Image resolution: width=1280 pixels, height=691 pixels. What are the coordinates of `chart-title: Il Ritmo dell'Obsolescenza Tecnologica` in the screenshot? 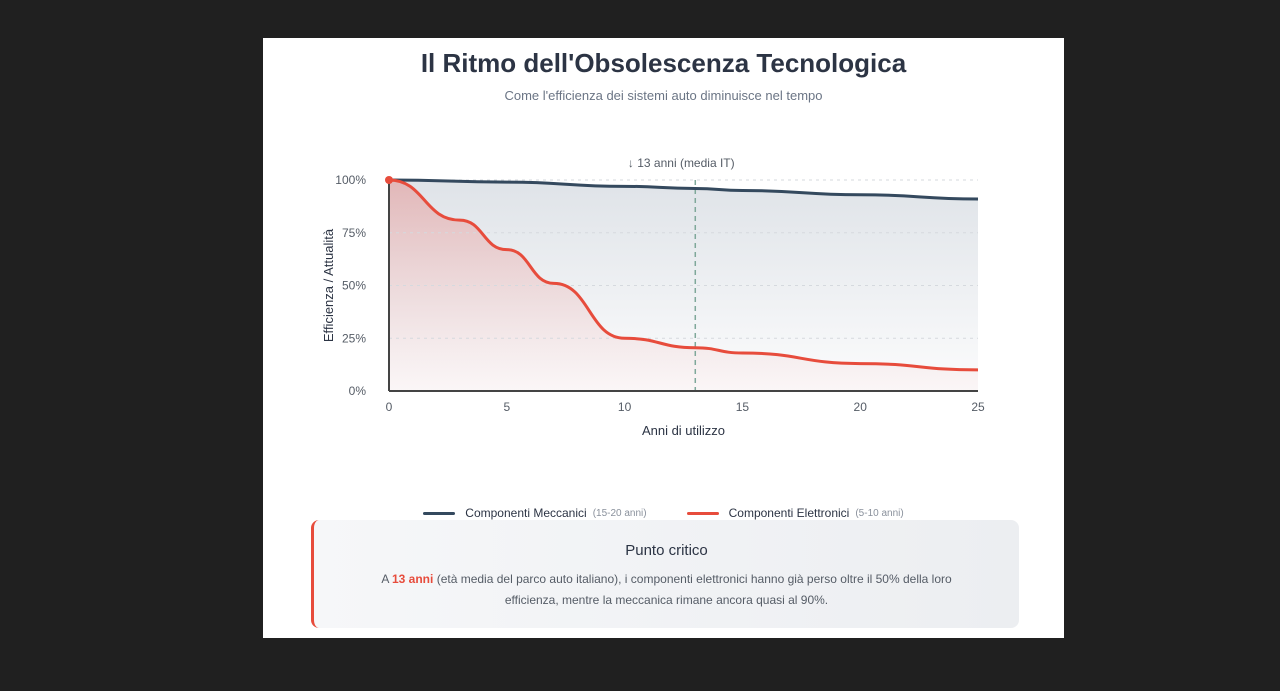 It's located at (663, 63).